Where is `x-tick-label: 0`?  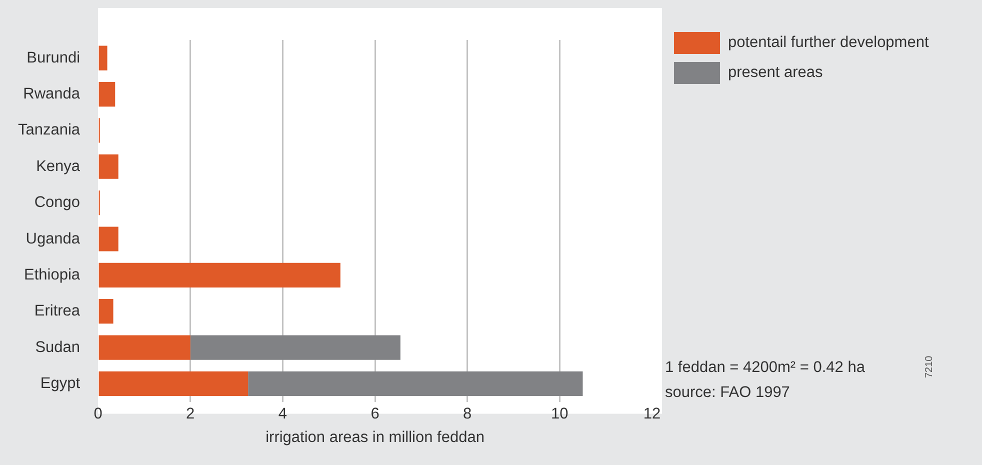
x-tick-label: 0 is located at coordinates (98, 413).